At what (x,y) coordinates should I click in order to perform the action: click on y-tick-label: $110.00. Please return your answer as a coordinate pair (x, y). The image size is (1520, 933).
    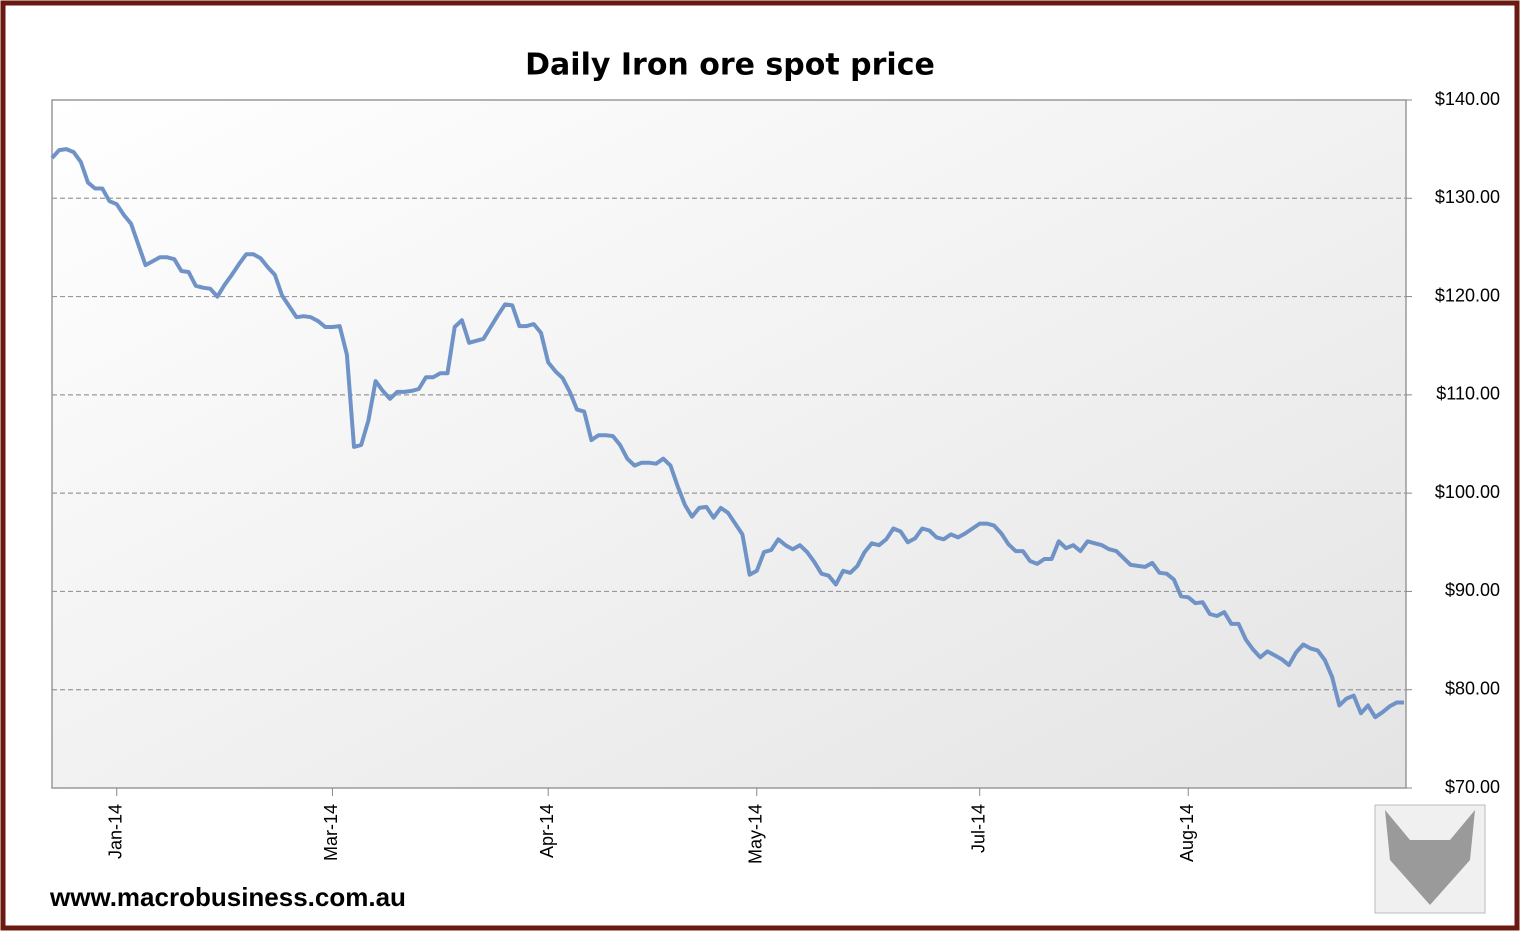
    Looking at the image, I should click on (1468, 394).